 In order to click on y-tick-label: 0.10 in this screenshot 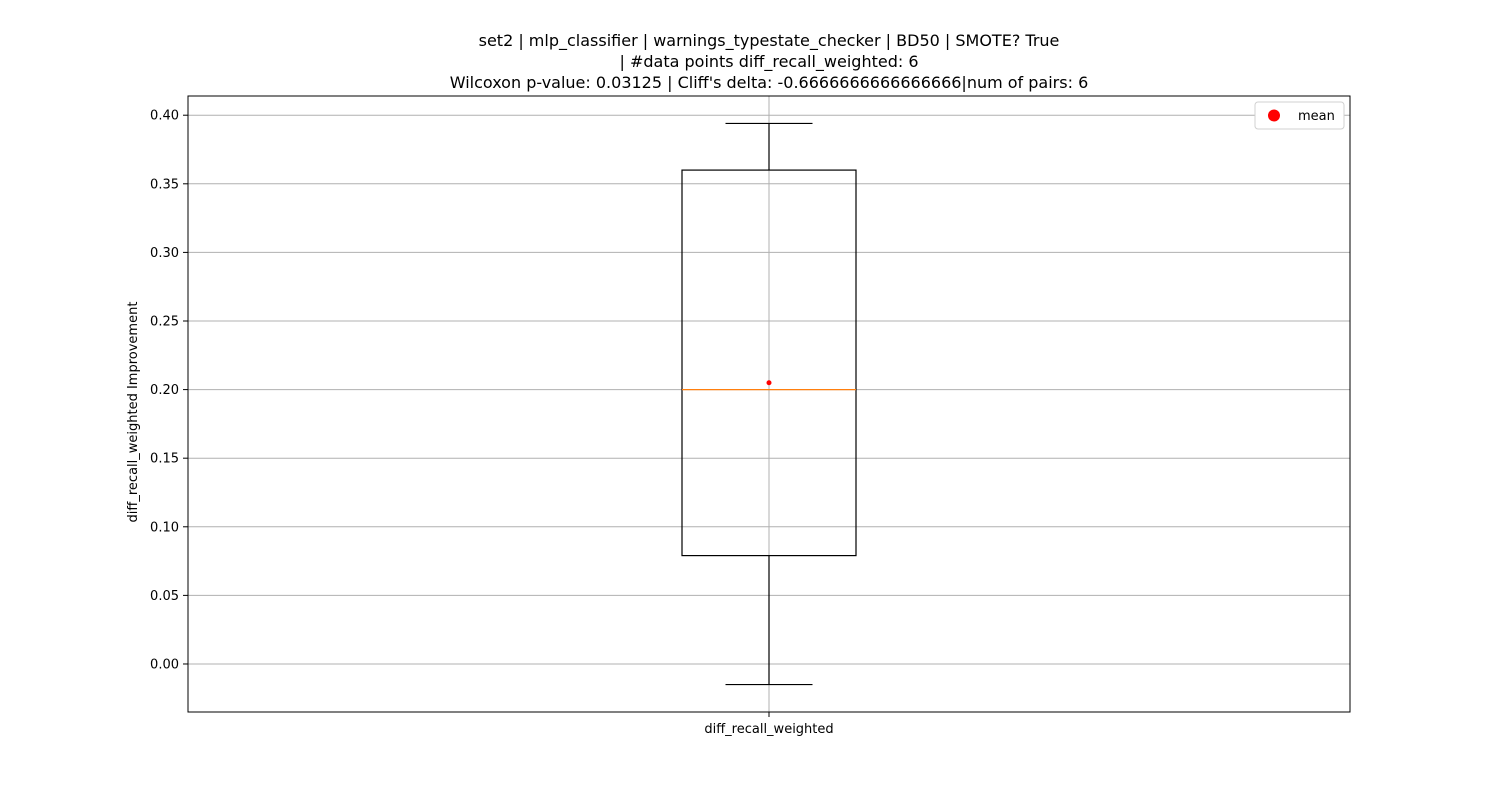, I will do `click(164, 527)`.